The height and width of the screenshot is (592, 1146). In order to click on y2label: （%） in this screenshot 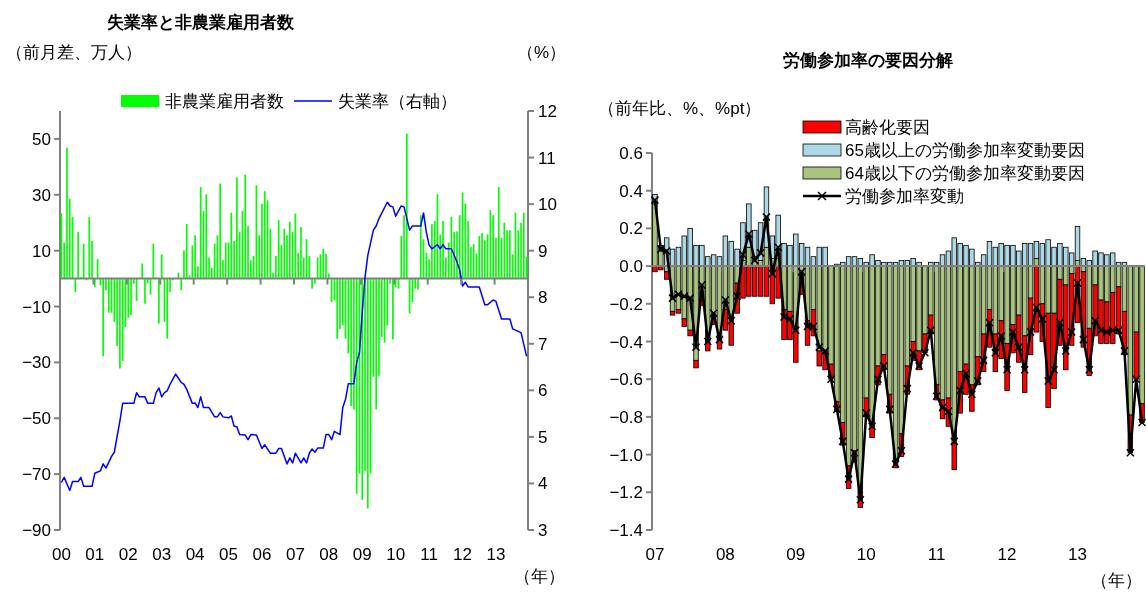, I will do `click(541, 52)`.